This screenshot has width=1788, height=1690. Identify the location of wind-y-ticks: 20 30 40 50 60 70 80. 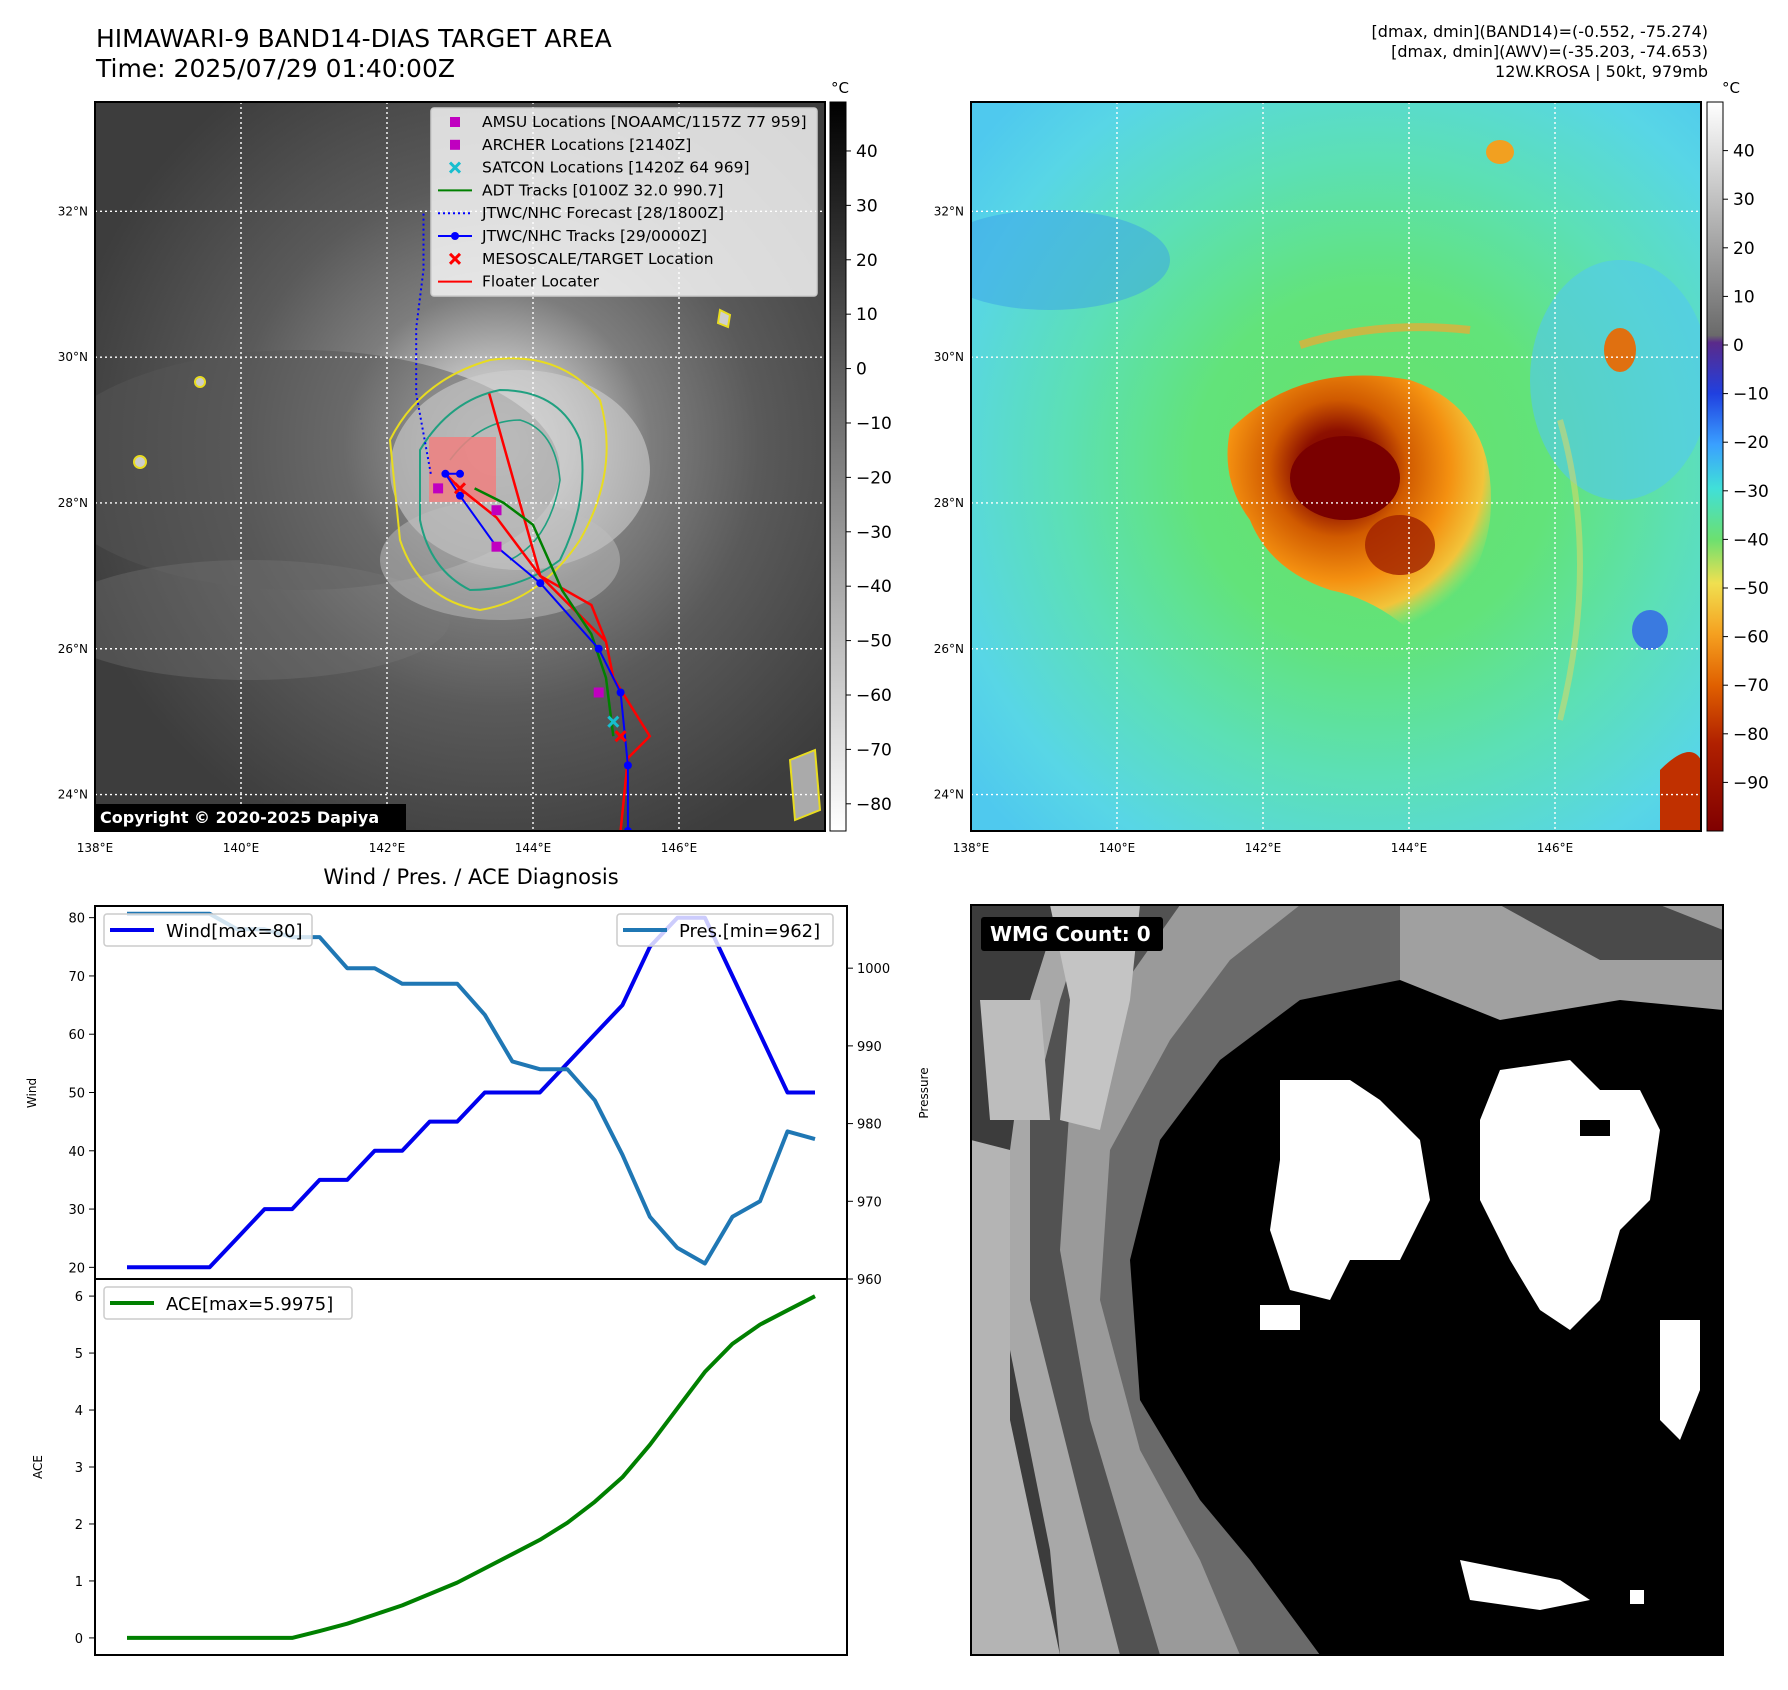
(81, 1094).